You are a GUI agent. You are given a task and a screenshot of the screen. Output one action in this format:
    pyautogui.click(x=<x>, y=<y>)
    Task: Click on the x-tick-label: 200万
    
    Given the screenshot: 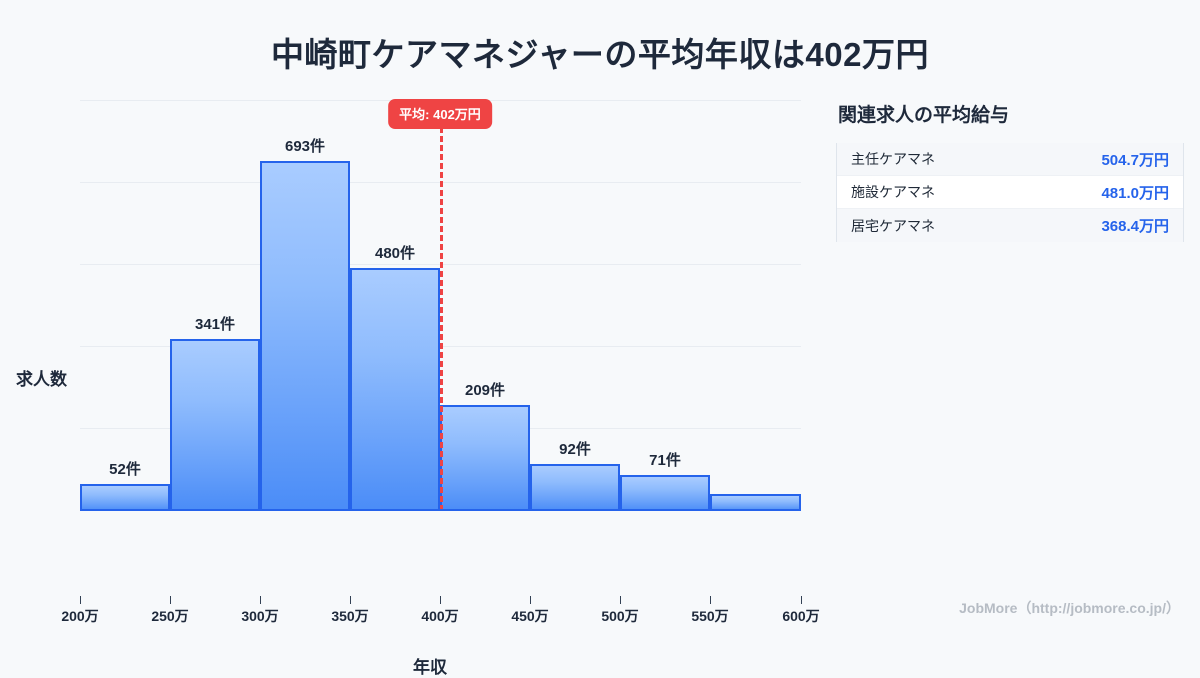 What is the action you would take?
    pyautogui.click(x=80, y=616)
    